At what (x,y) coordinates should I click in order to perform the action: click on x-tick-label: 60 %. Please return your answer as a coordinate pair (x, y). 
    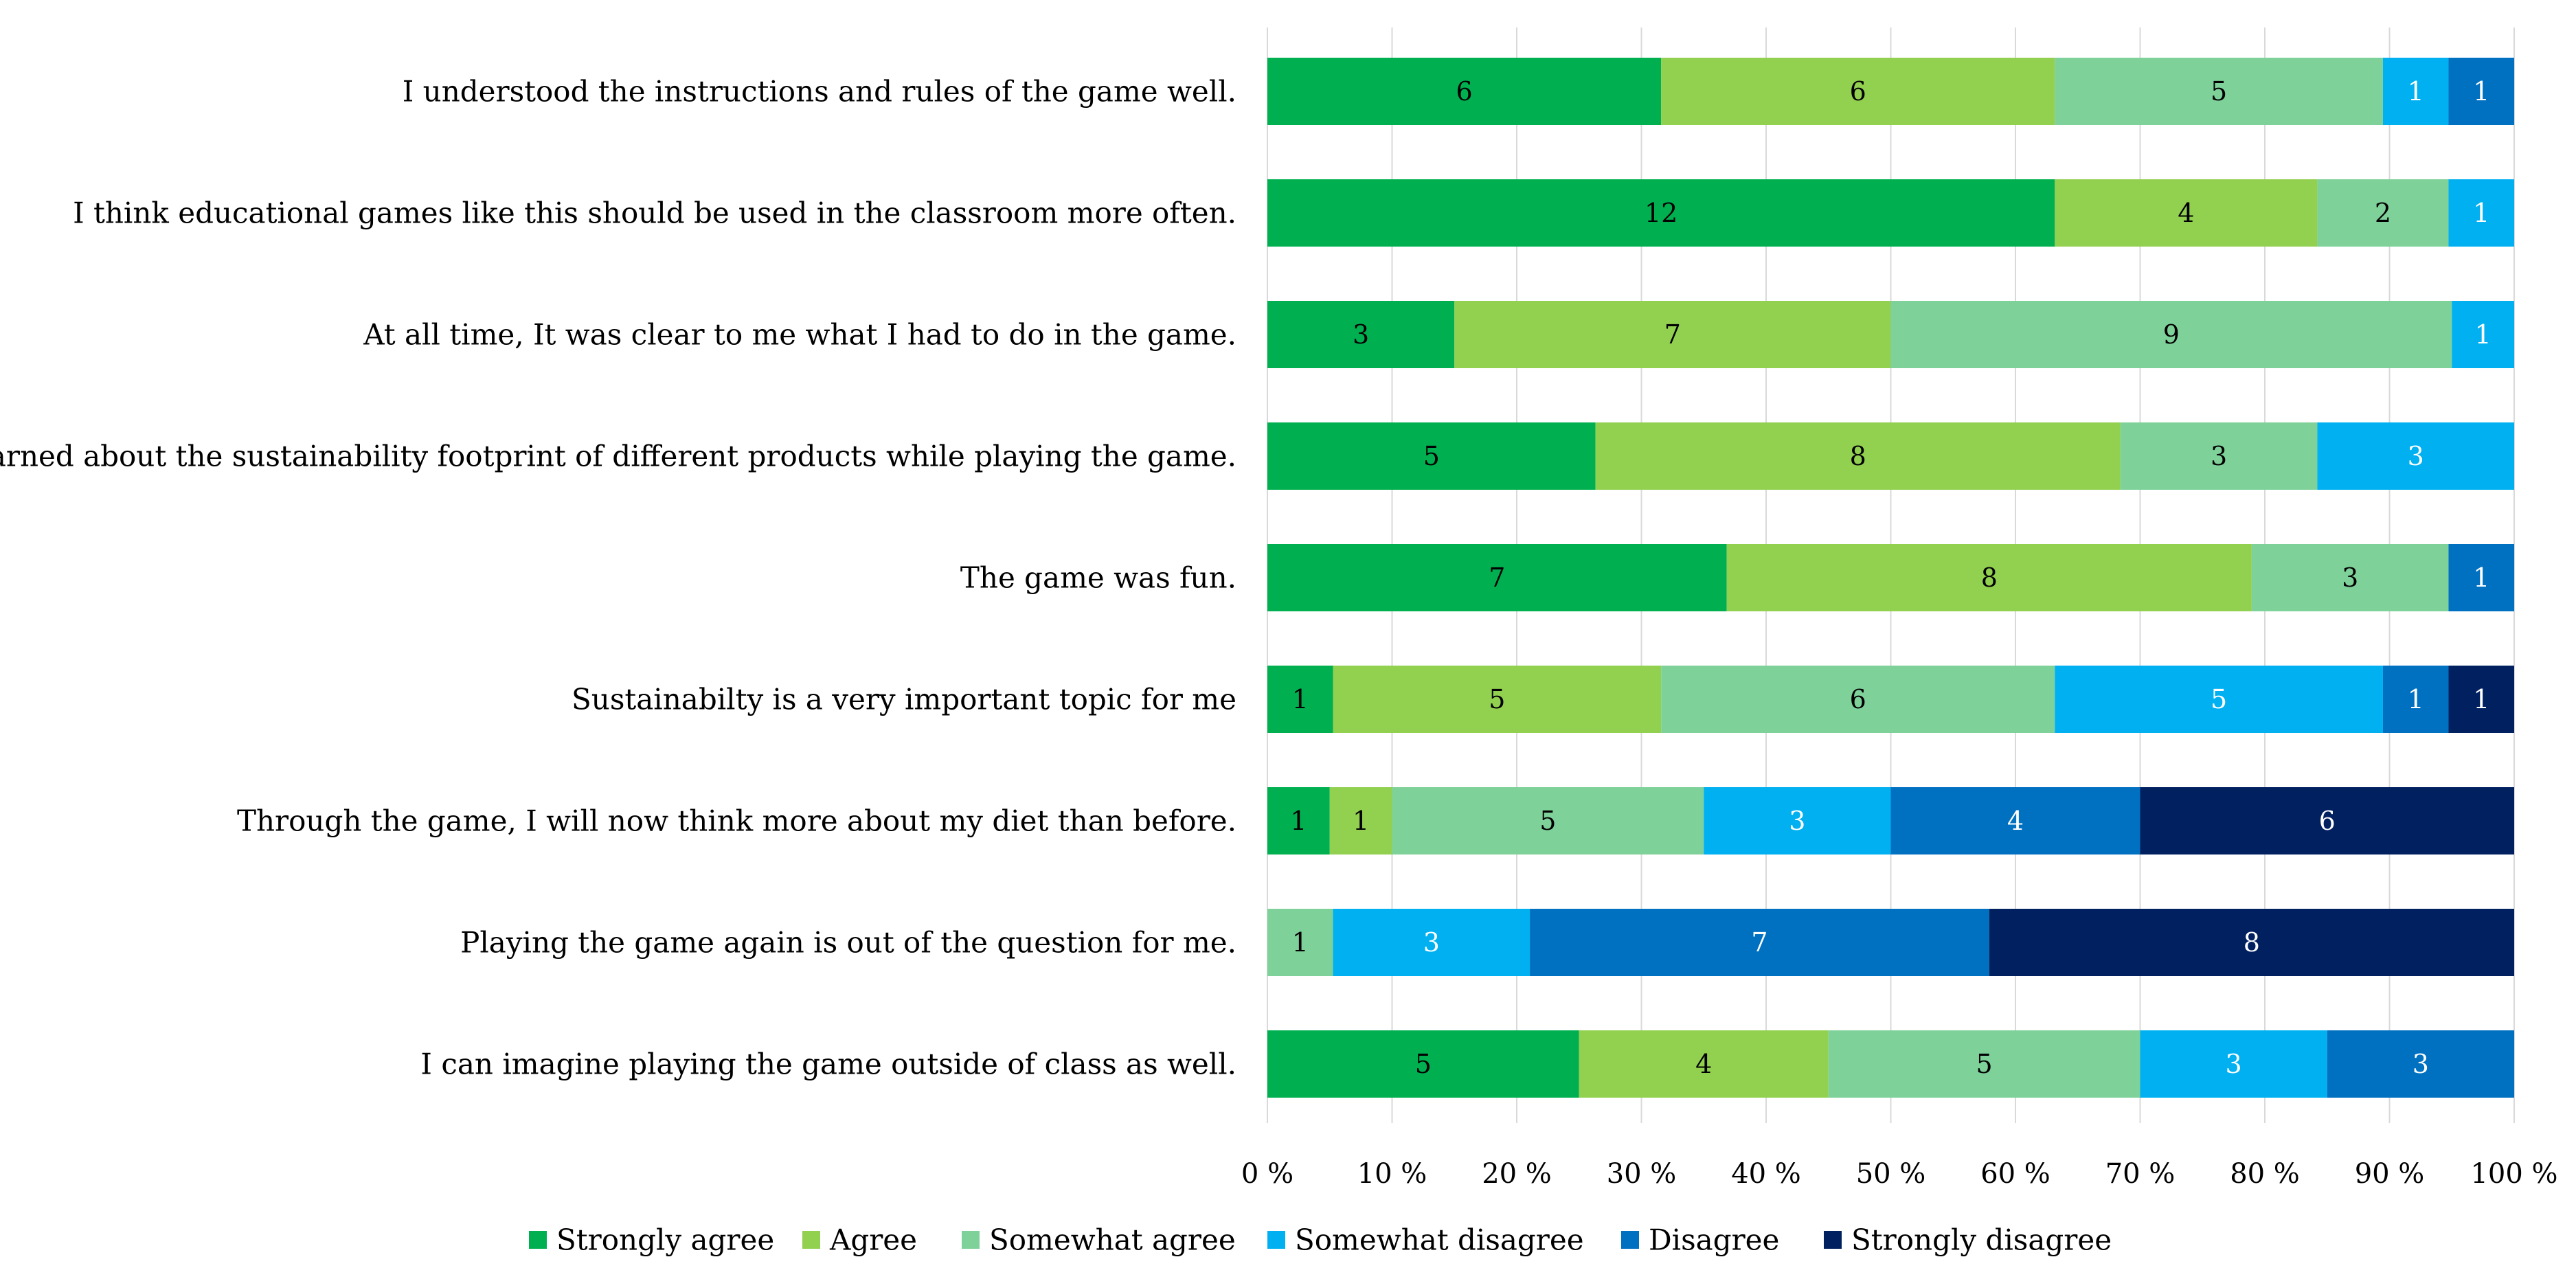
    Looking at the image, I should click on (2015, 1174).